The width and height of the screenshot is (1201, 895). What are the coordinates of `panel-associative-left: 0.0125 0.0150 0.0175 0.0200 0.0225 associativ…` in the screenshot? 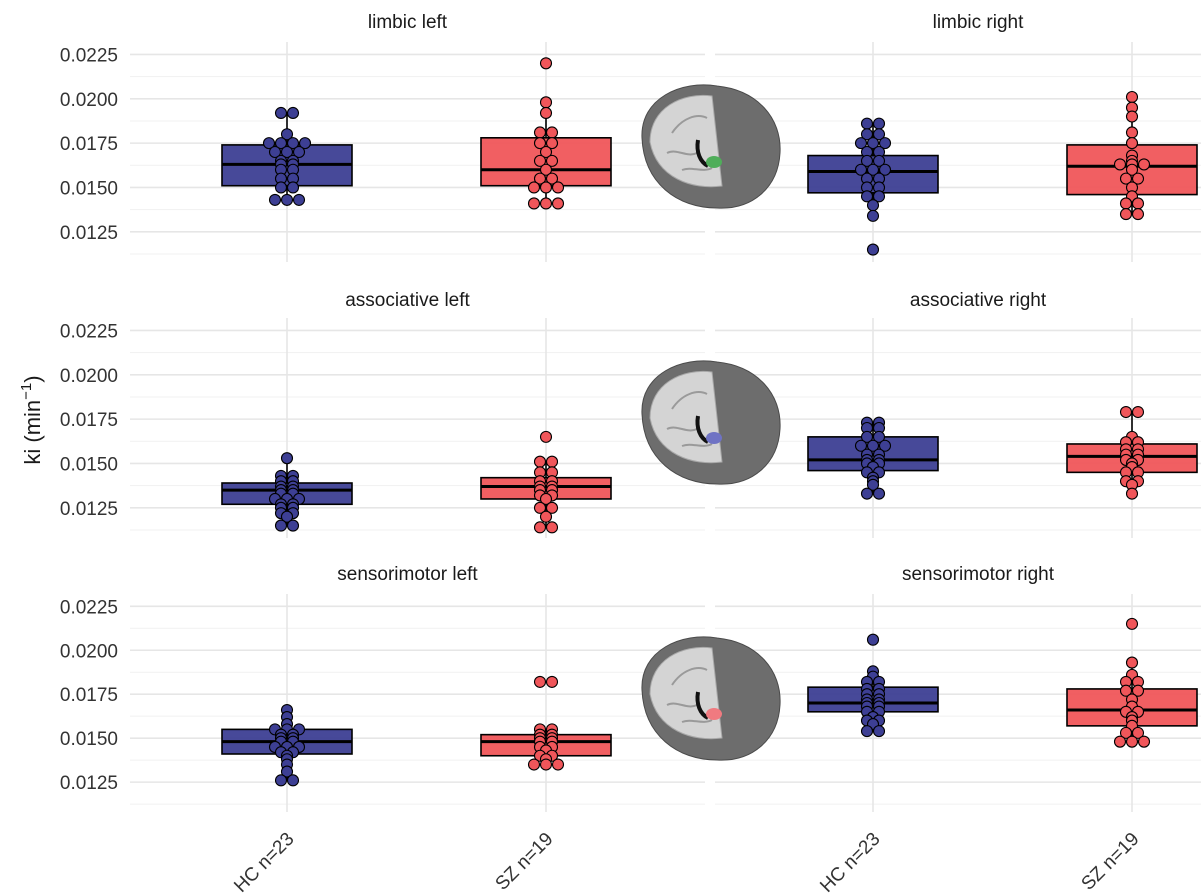 It's located at (382, 414).